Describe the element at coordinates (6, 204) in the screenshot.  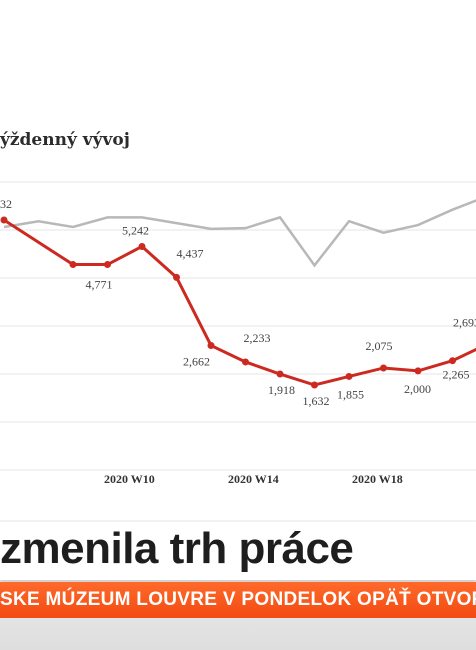
I see `data-label: 32` at that location.